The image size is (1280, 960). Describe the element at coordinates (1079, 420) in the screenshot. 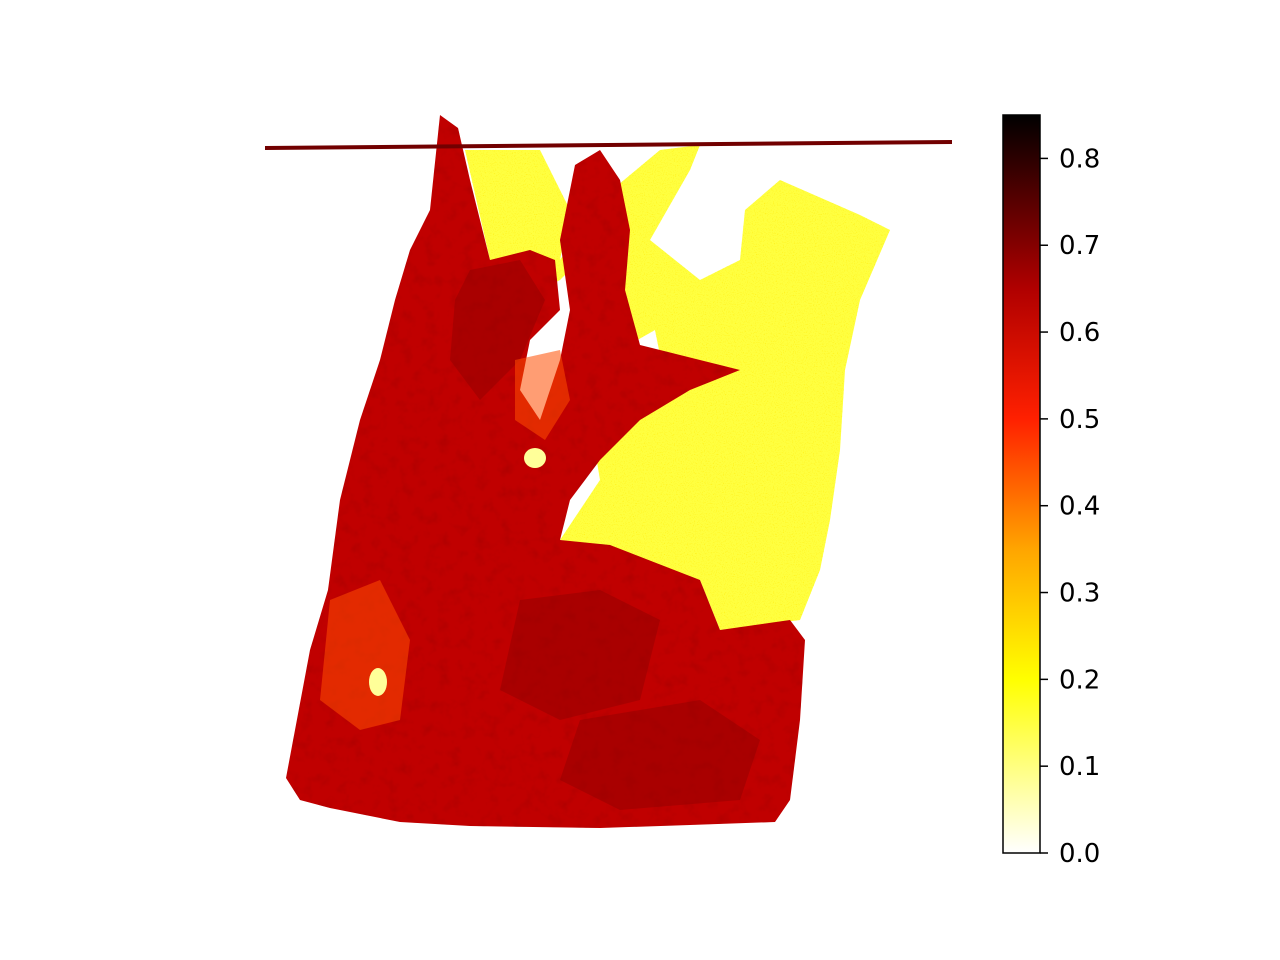

I see `colorbar-tick-label: 0.5` at that location.